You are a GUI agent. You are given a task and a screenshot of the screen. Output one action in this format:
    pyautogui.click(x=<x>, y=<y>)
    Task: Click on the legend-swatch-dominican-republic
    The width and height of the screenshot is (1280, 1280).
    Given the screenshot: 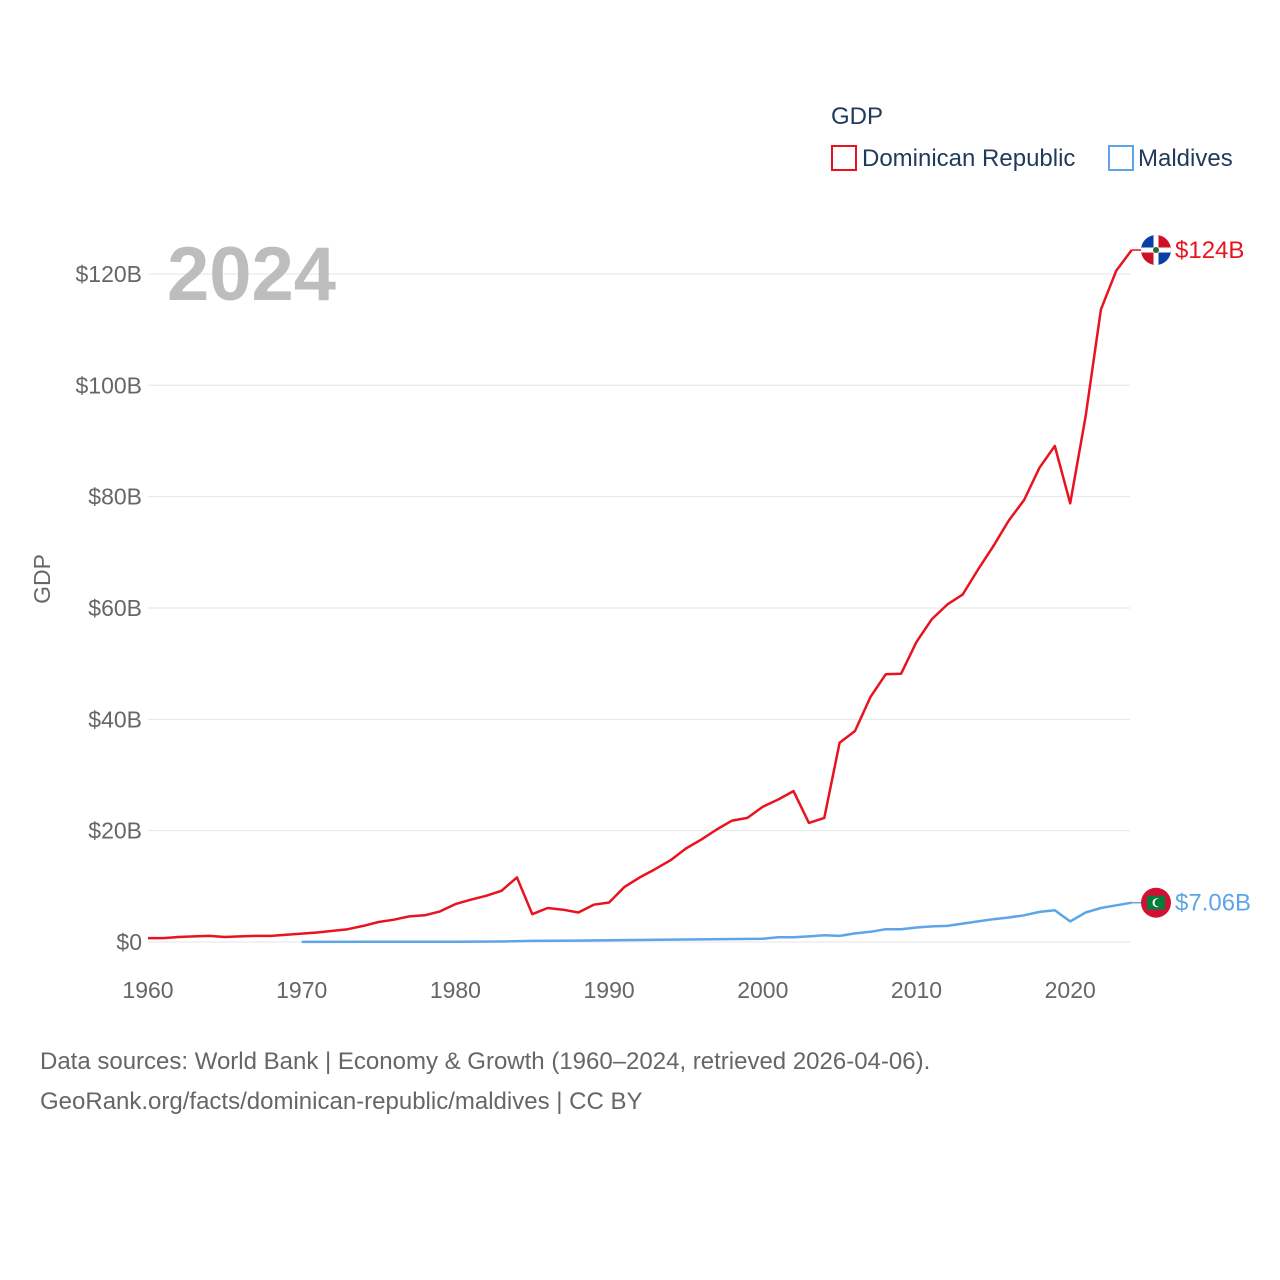 What is the action you would take?
    pyautogui.click(x=844, y=158)
    